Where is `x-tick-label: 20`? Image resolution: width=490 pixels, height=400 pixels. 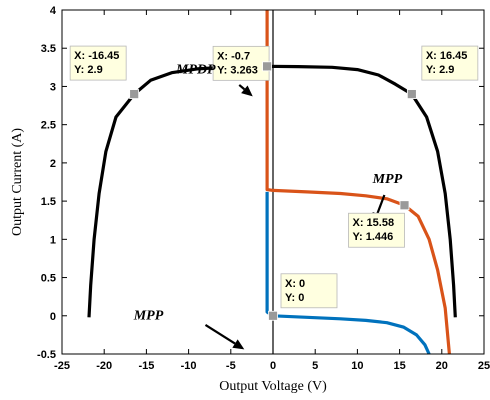
x-tick-label: 20 is located at coordinates (442, 366).